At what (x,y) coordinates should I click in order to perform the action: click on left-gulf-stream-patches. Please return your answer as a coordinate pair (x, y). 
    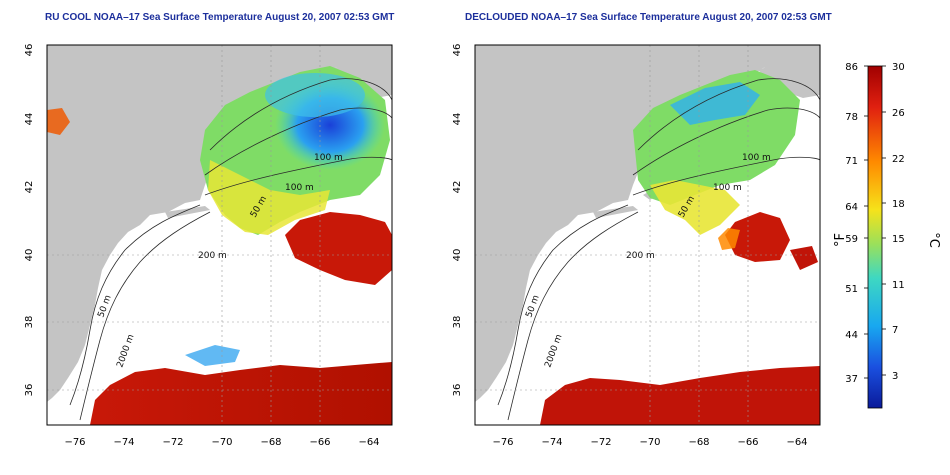
    Looking at the image, I should click on (212, 355).